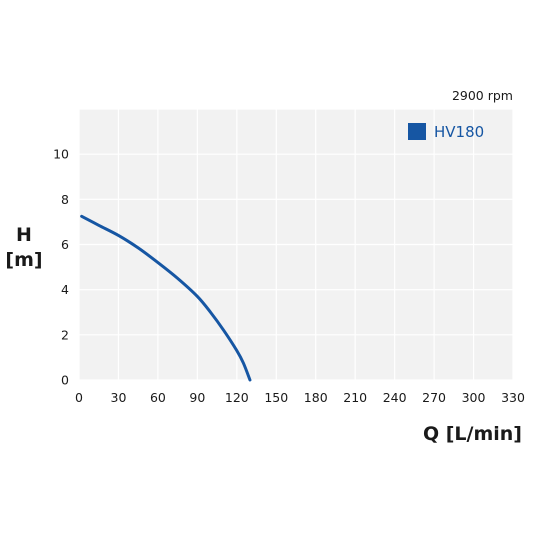  Describe the element at coordinates (158, 397) in the screenshot. I see `x-tick-label: 60` at that location.